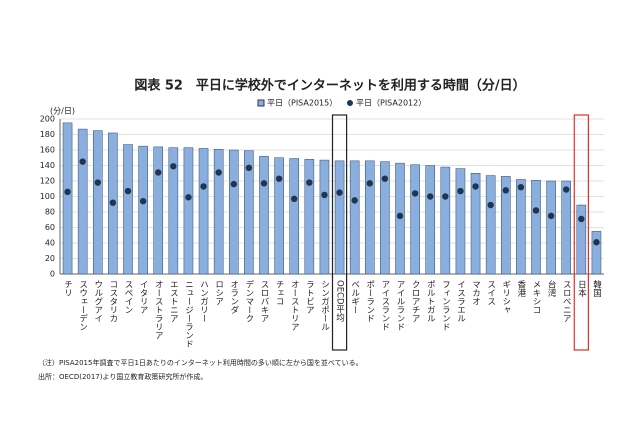 This screenshot has width=640, height=426. I want to click on x-tick-label: フィンランド, so click(445, 305).